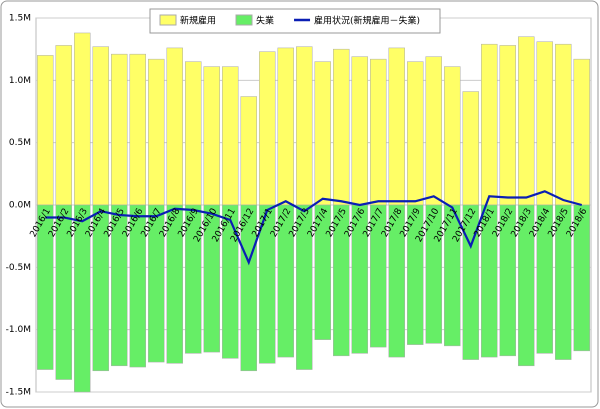 This screenshot has height=409, width=600. What do you see at coordinates (18, 330) in the screenshot?
I see `y-tick-label: -1.0M` at bounding box center [18, 330].